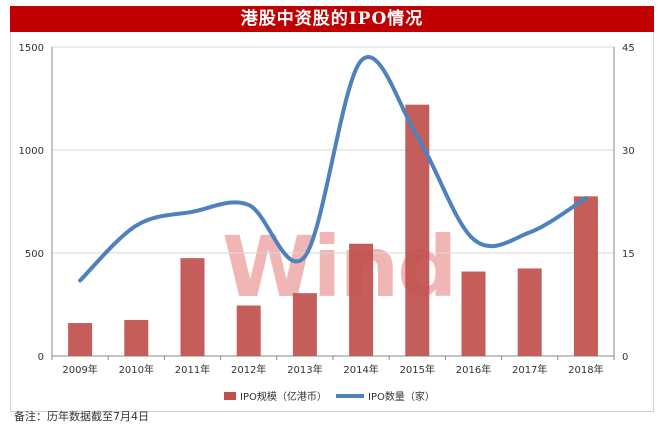 This screenshot has height=424, width=662. What do you see at coordinates (283, 396) in the screenshot?
I see `legend-label: IPO规模（亿港币）` at bounding box center [283, 396].